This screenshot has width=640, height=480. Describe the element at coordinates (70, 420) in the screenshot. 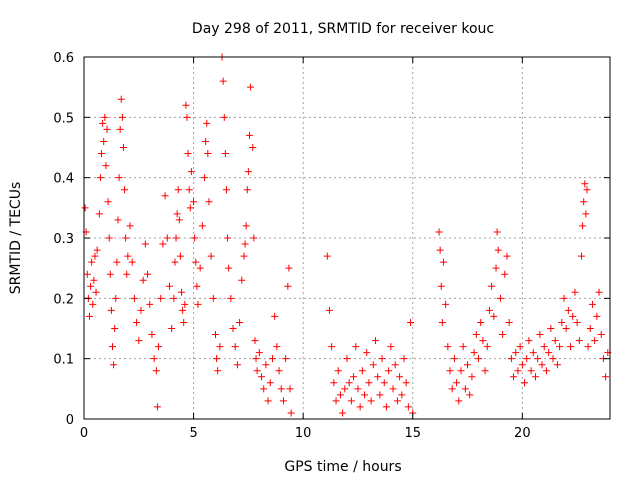

I see `y-tick-label: 0` at that location.